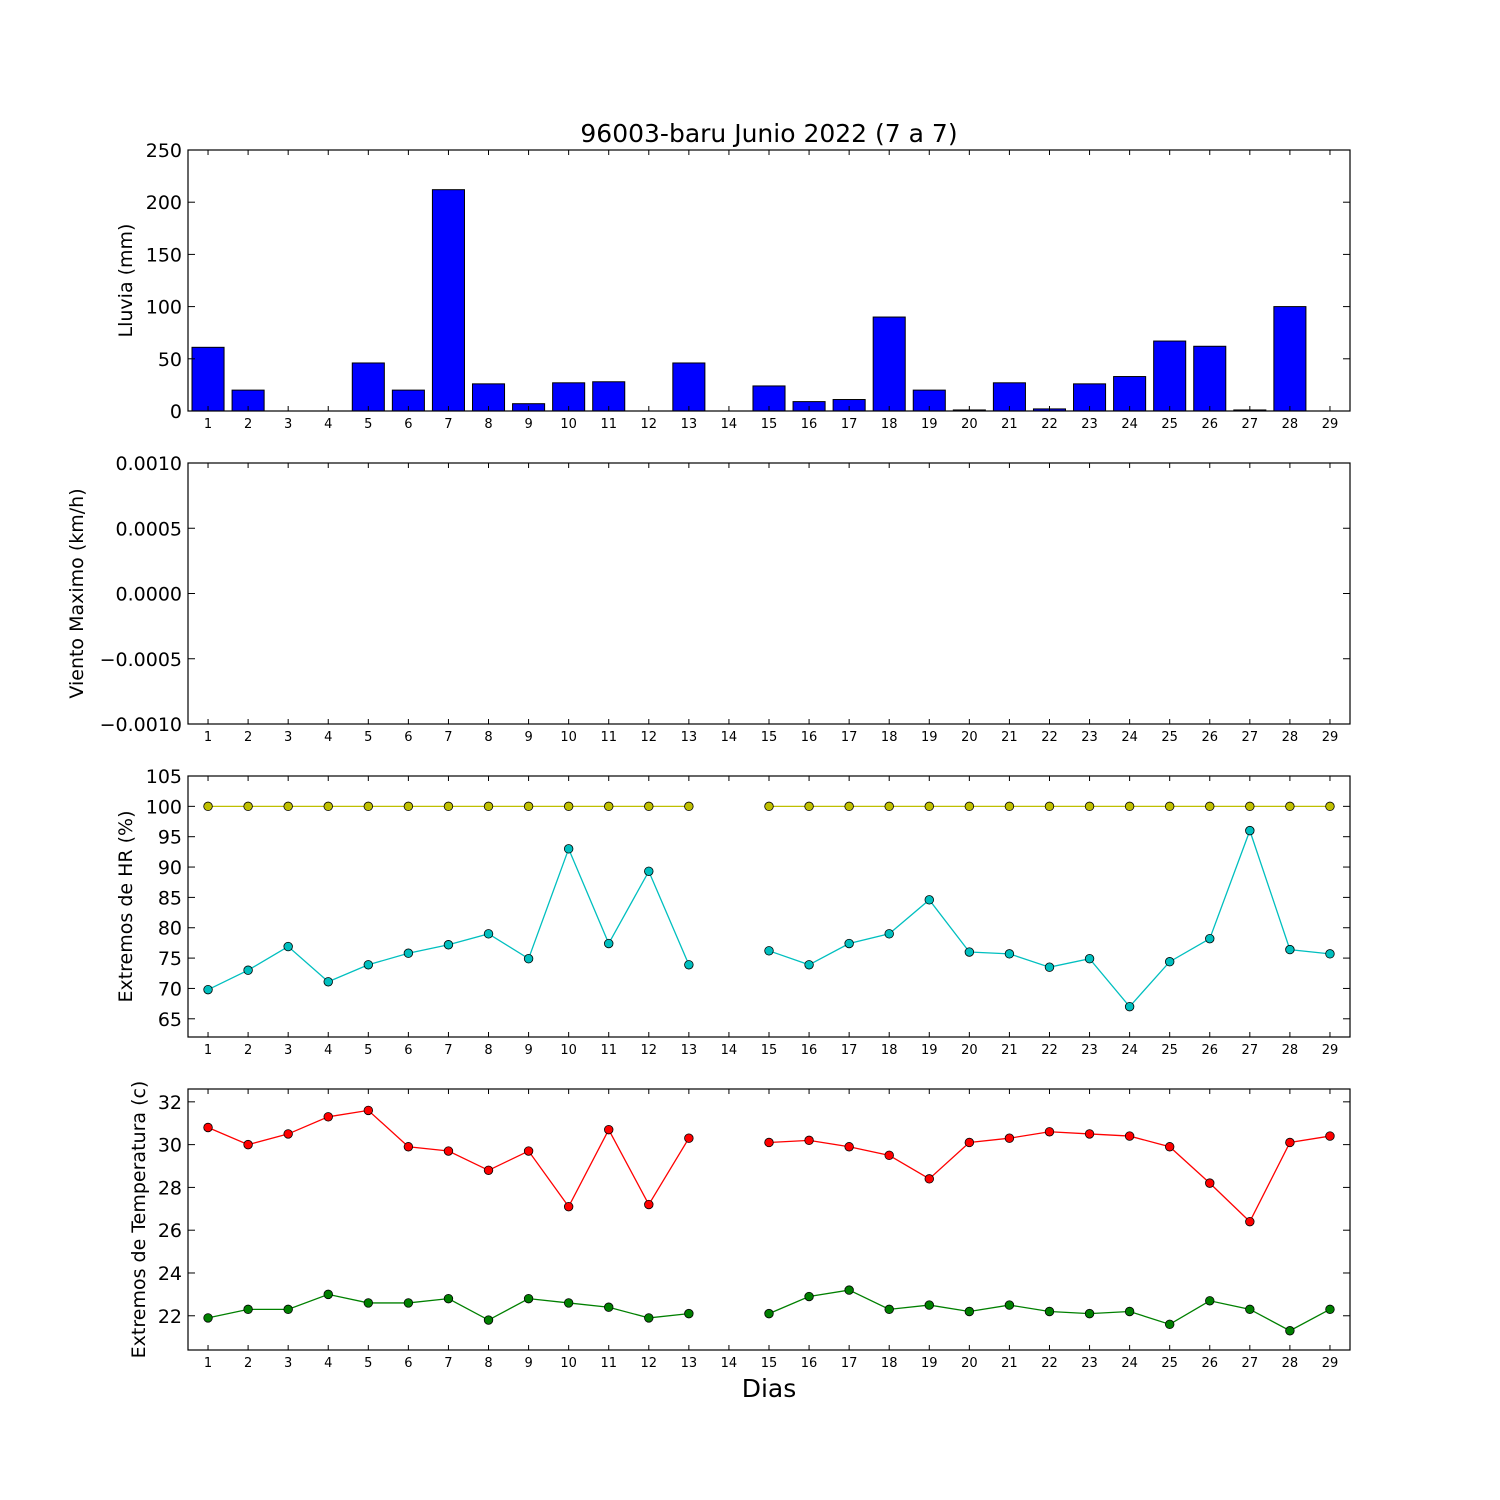 Image resolution: width=1500 pixels, height=1500 pixels. Describe the element at coordinates (170, 1103) in the screenshot. I see `y-tick-label: 32` at that location.